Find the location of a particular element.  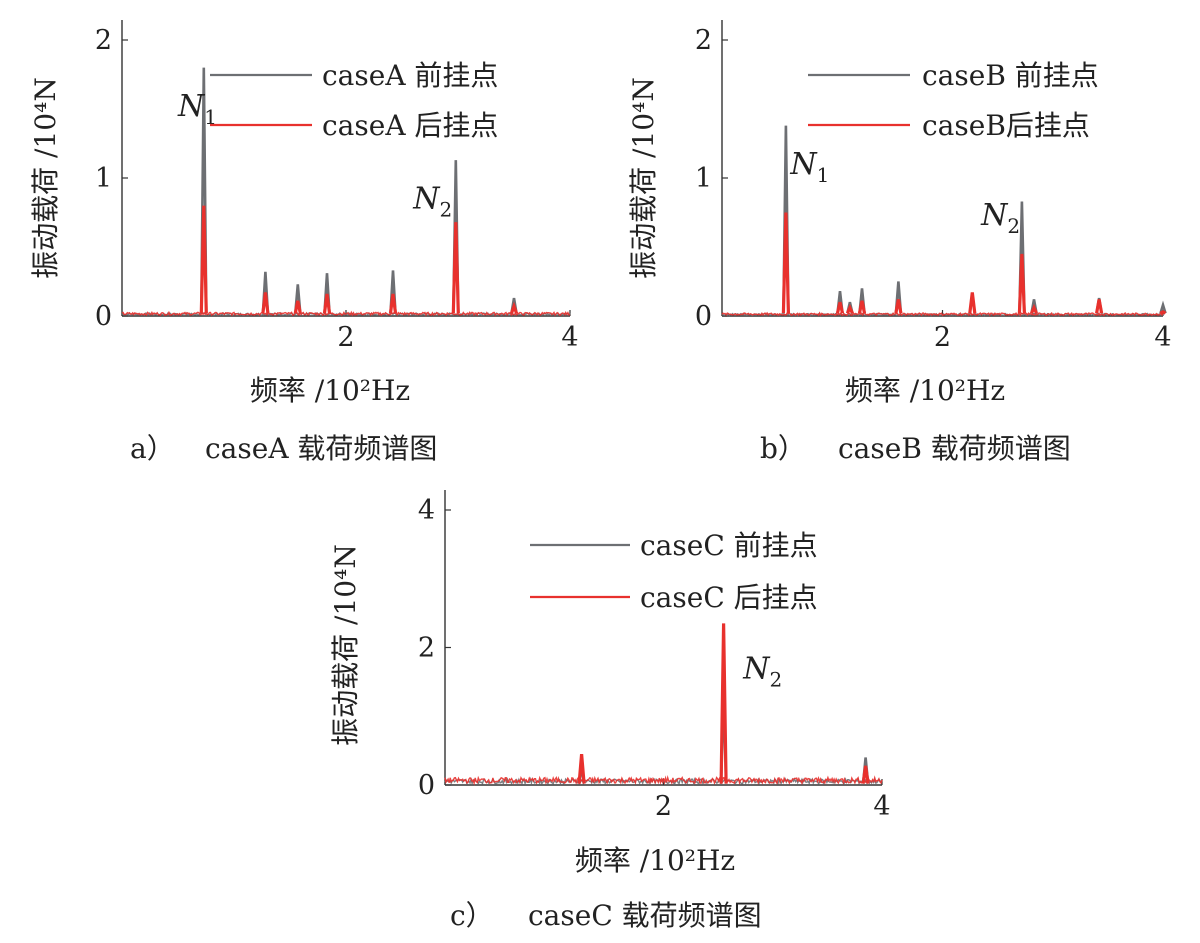

legend-entry: caseA 后挂点 is located at coordinates (410, 125).